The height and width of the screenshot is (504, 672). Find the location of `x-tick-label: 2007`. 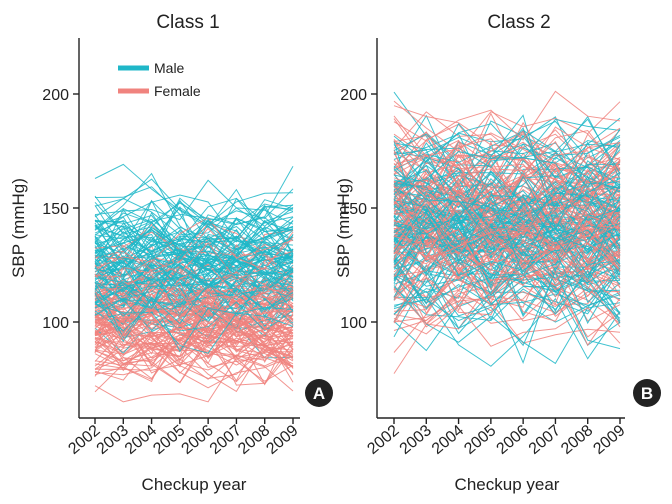

x-tick-label: 2007 is located at coordinates (226, 440).